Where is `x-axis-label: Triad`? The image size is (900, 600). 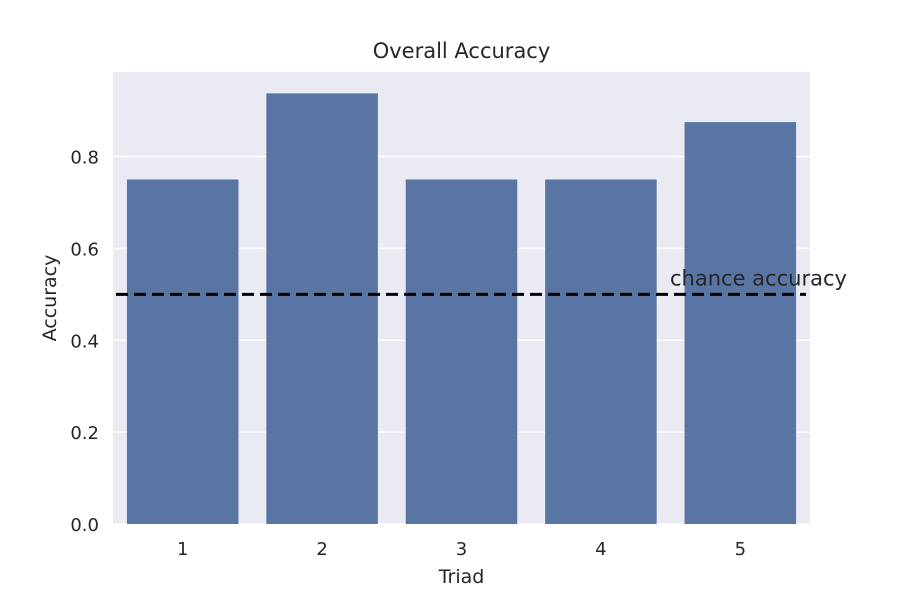
x-axis-label: Triad is located at coordinates (461, 577).